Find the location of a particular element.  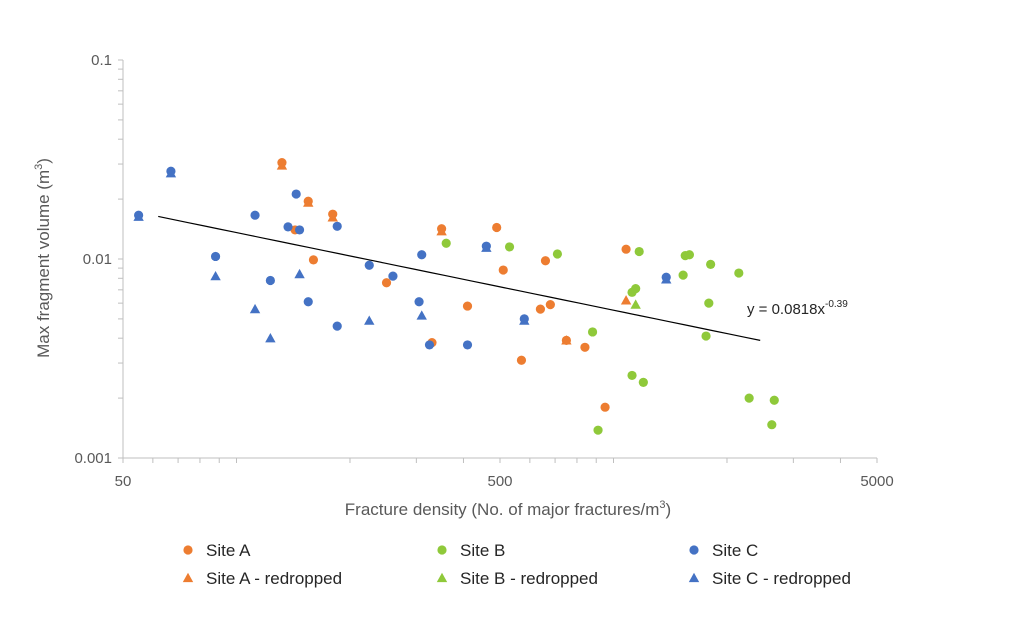

legend-item: Site B is located at coordinates (471, 550).